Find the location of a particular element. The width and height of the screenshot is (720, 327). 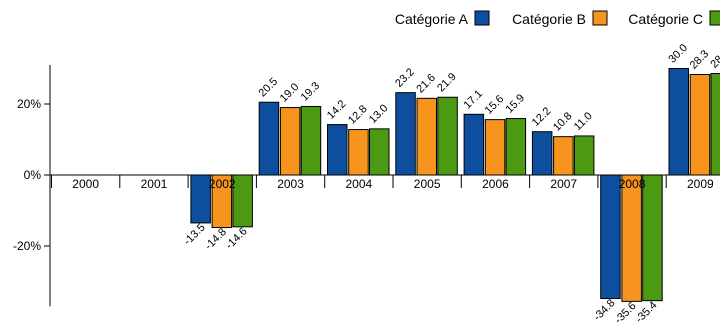

y-tick-label: -20% is located at coordinates (27, 246).